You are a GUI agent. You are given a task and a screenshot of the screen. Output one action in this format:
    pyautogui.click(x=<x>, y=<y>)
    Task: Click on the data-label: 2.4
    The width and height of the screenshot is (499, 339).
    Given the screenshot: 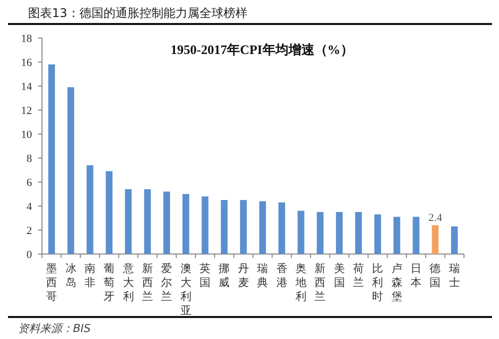 What is the action you would take?
    pyautogui.click(x=435, y=218)
    